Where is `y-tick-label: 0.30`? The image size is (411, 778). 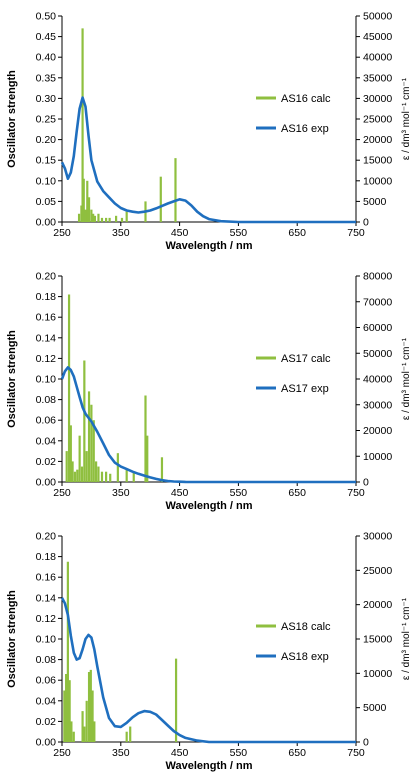 y-tick-label: 0.30 is located at coordinates (46, 99).